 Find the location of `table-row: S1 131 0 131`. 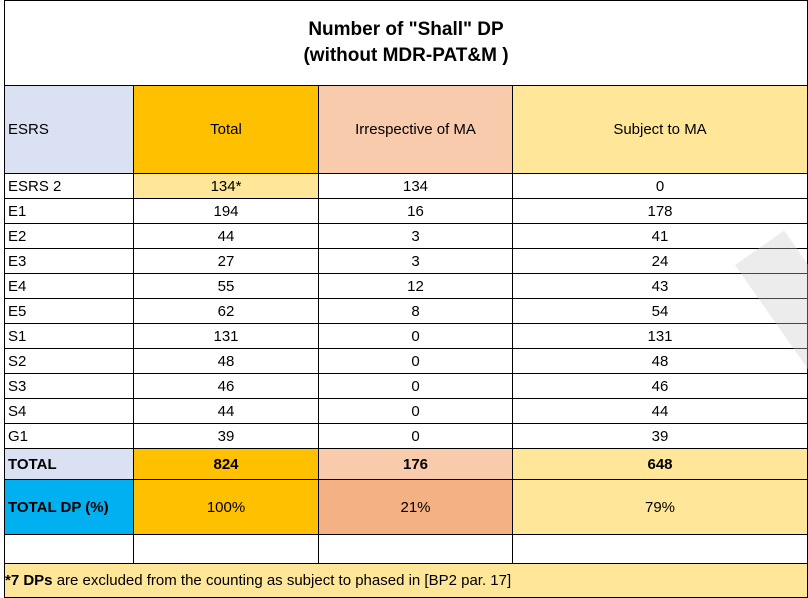

table-row: S1 131 0 131 is located at coordinates (406, 336).